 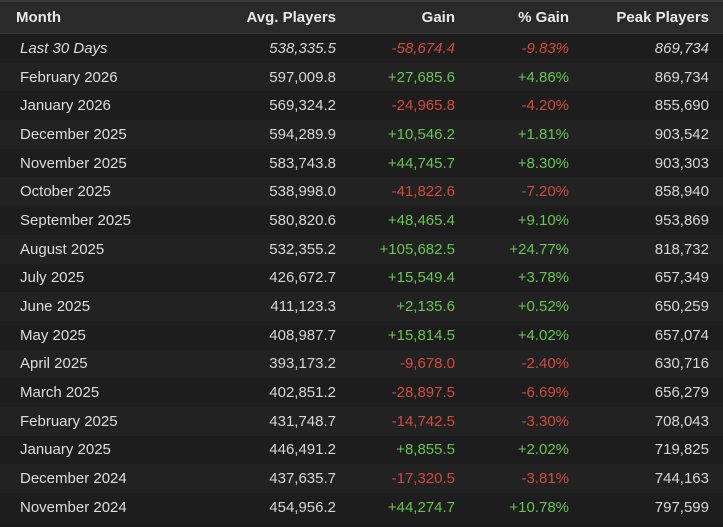 I want to click on avg-players-cell: 393,173.2, so click(x=273, y=364).